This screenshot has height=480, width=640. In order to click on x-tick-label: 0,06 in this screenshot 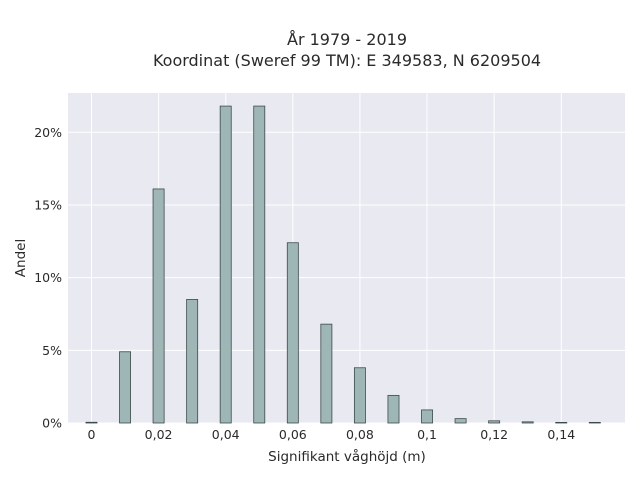, I will do `click(293, 434)`.